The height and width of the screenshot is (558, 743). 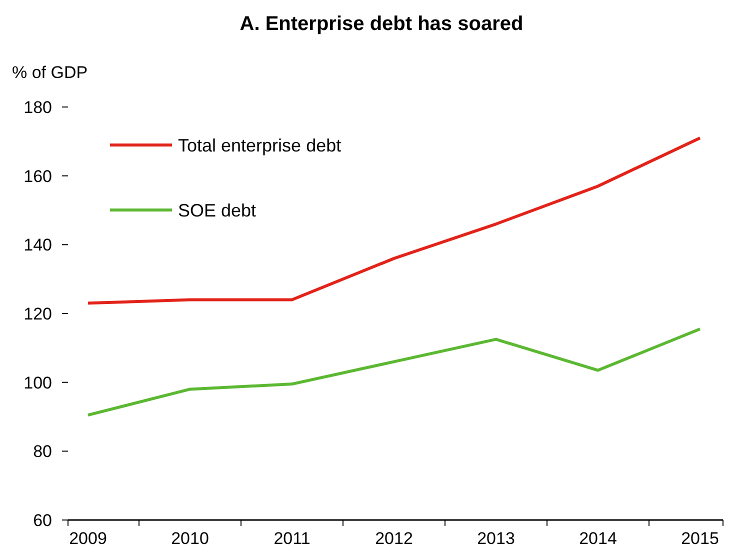 I want to click on x-tick-label: 2014, so click(x=598, y=538).